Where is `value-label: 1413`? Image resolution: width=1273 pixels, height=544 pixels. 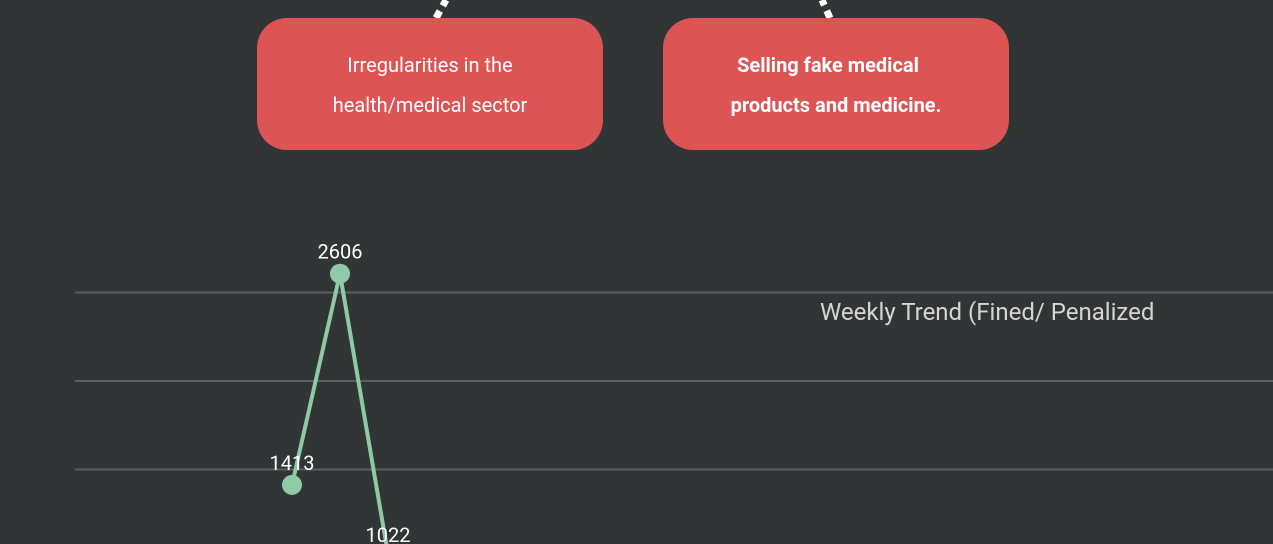
value-label: 1413 is located at coordinates (292, 463).